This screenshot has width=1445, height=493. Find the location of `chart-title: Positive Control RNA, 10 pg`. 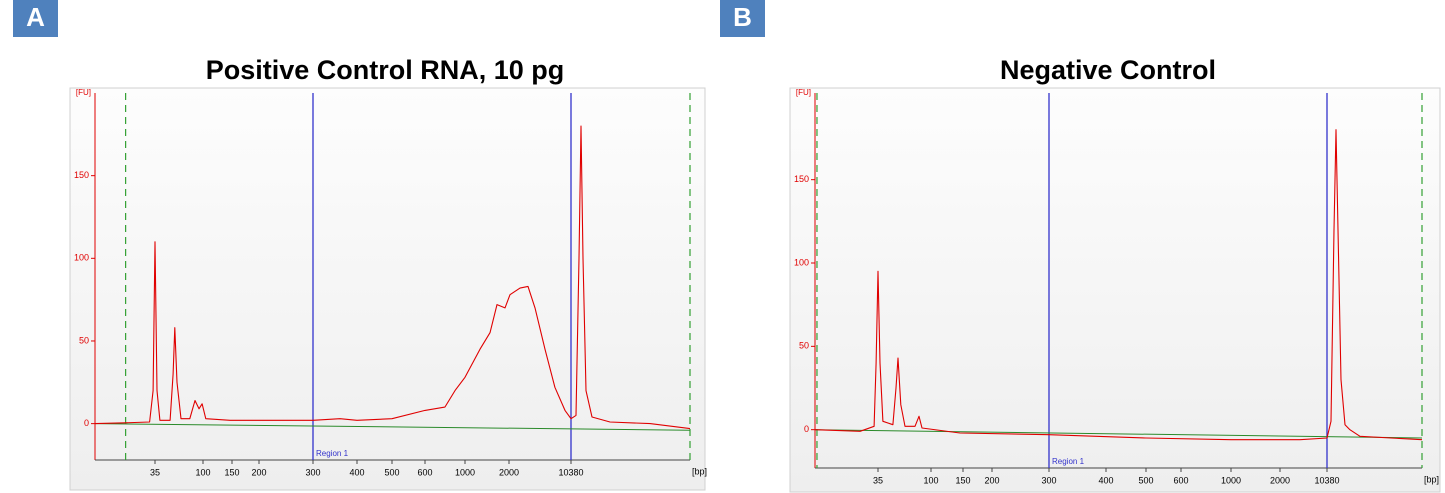

chart-title: Positive Control RNA, 10 pg is located at coordinates (385, 70).